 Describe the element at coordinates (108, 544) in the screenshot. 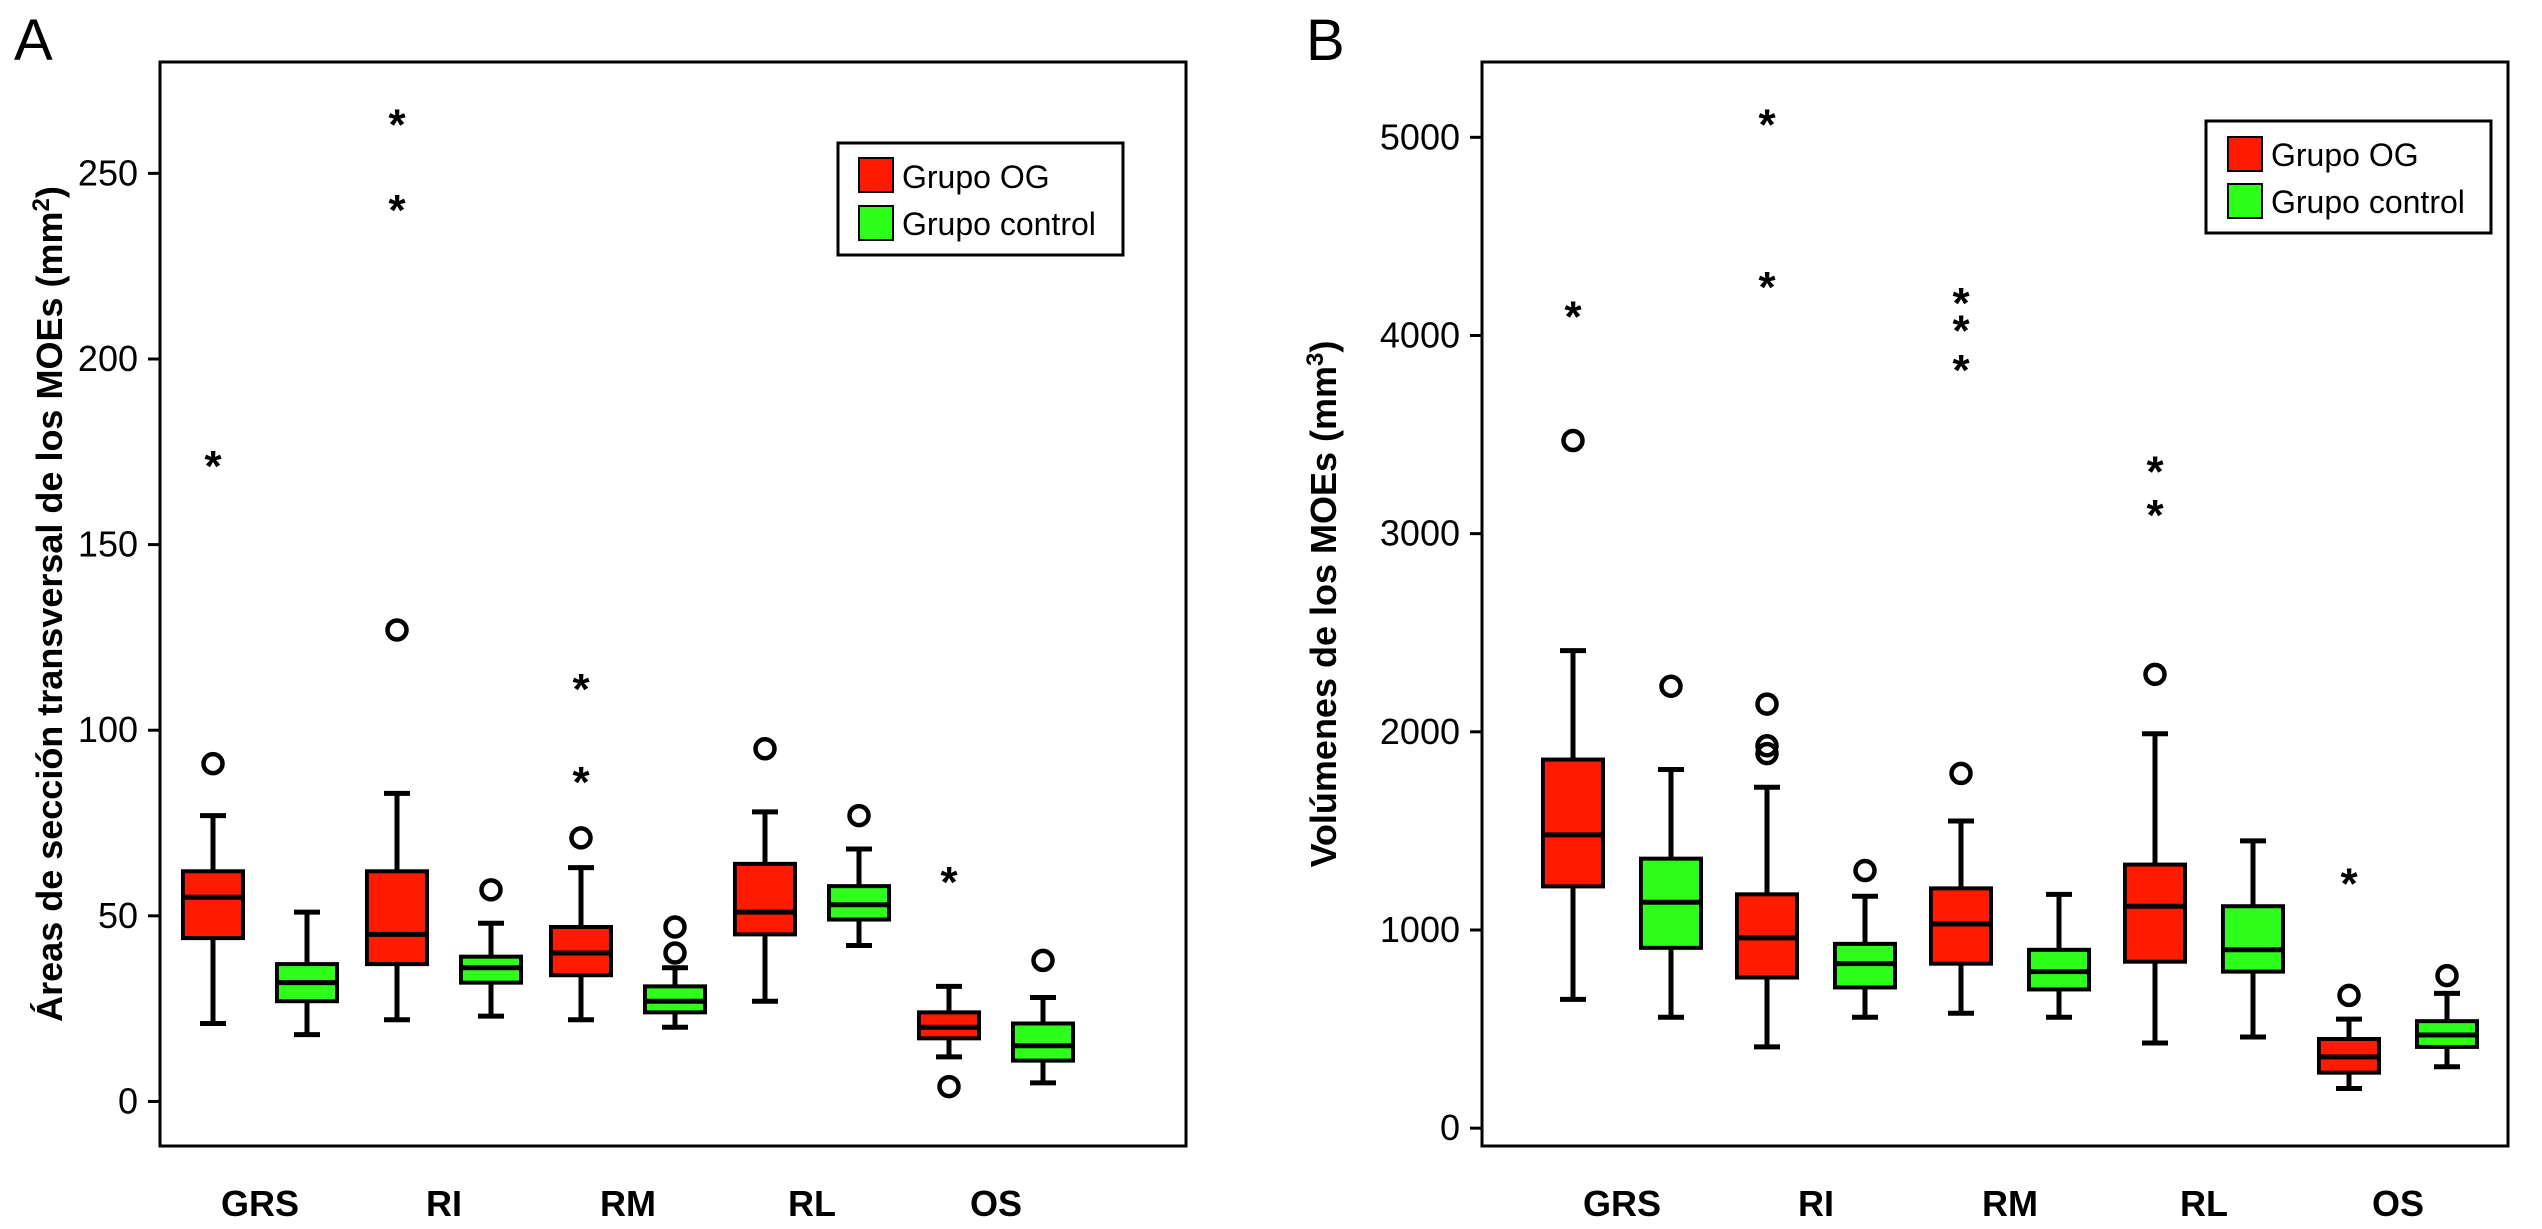

I see `y-tick-label: 150` at that location.